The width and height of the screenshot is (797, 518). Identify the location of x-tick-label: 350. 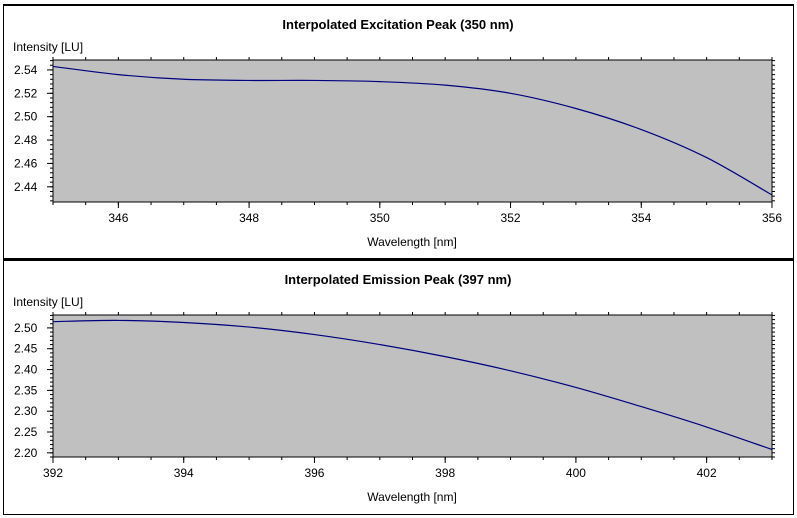
(380, 218).